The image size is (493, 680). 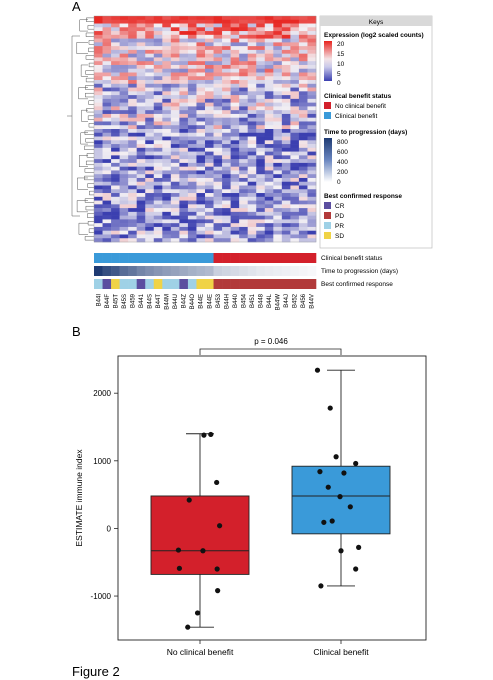 What do you see at coordinates (102, 393) in the screenshot?
I see `y-tick-label: 2000` at bounding box center [102, 393].